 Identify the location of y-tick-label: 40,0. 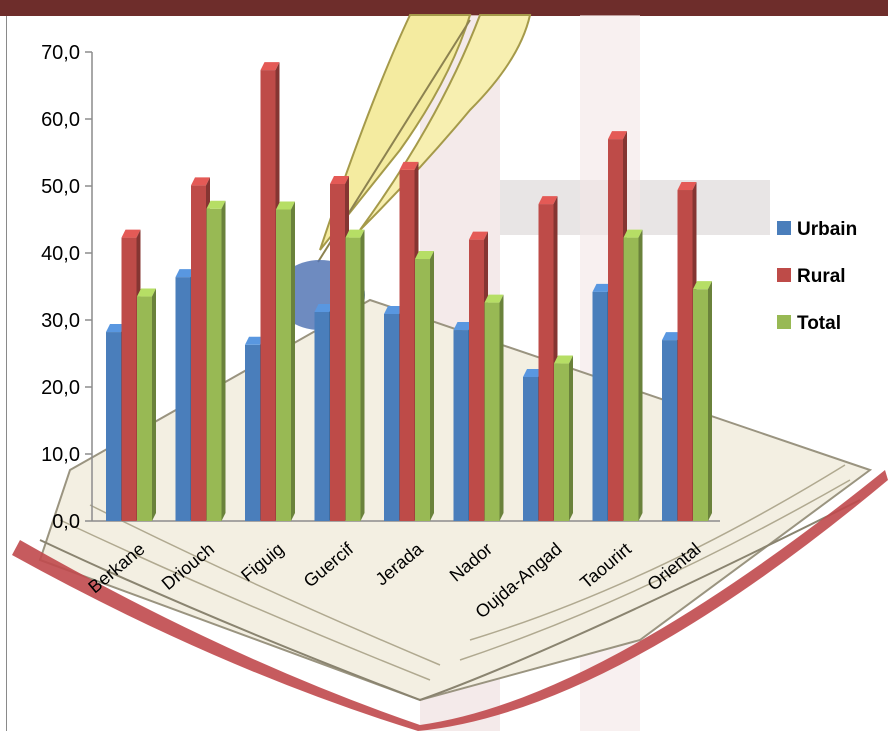
(60, 254).